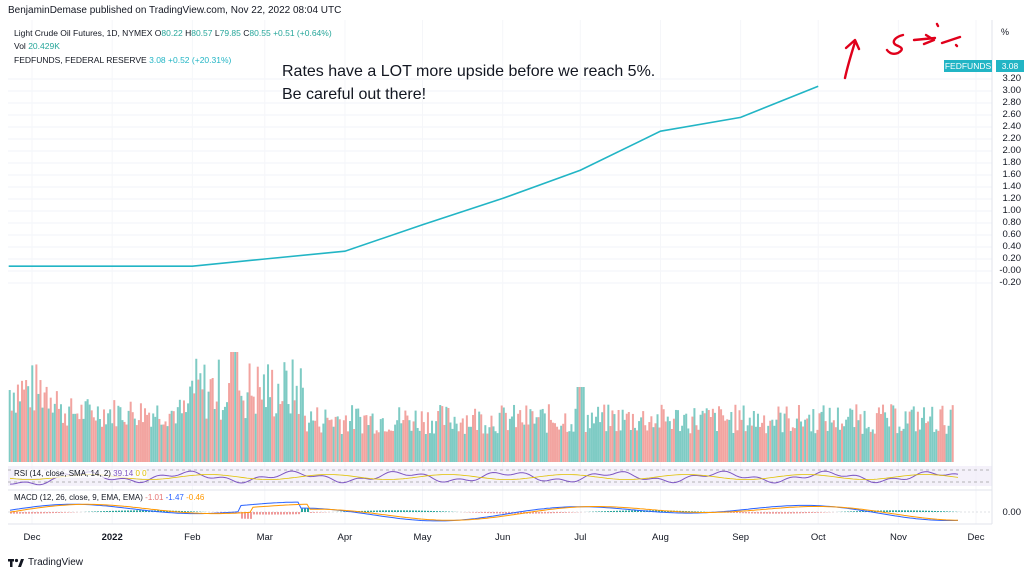 The image size is (1024, 576). What do you see at coordinates (45, 562) in the screenshot?
I see `tradingview-logo: TradingView` at bounding box center [45, 562].